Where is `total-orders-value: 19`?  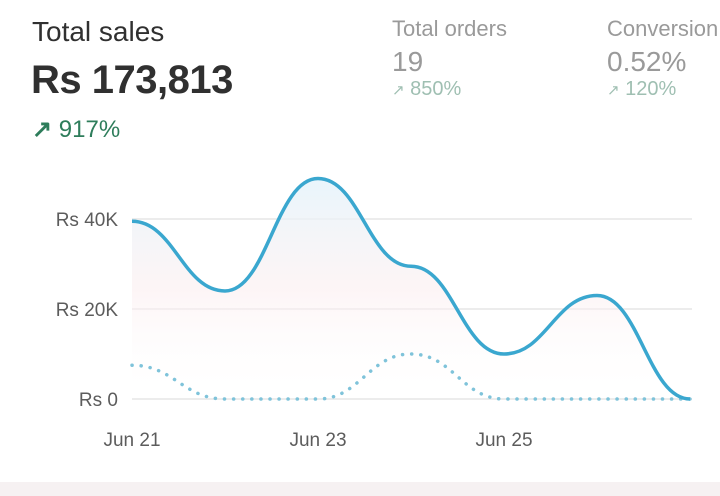 total-orders-value: 19 is located at coordinates (408, 61).